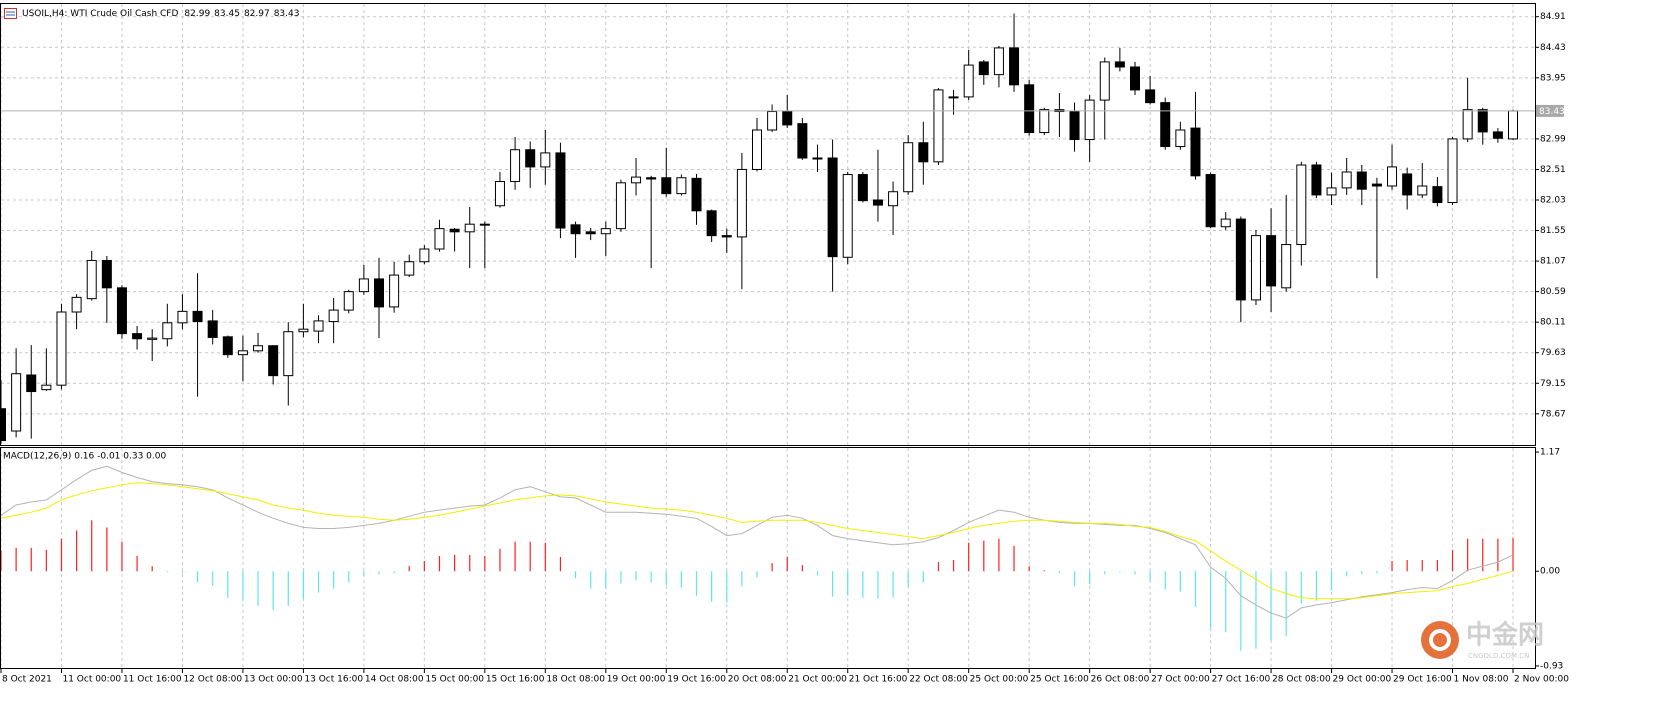 Image resolution: width=1660 pixels, height=727 pixels. What do you see at coordinates (333, 680) in the screenshot?
I see `x-tick-label: 13 Oct 16:00` at bounding box center [333, 680].